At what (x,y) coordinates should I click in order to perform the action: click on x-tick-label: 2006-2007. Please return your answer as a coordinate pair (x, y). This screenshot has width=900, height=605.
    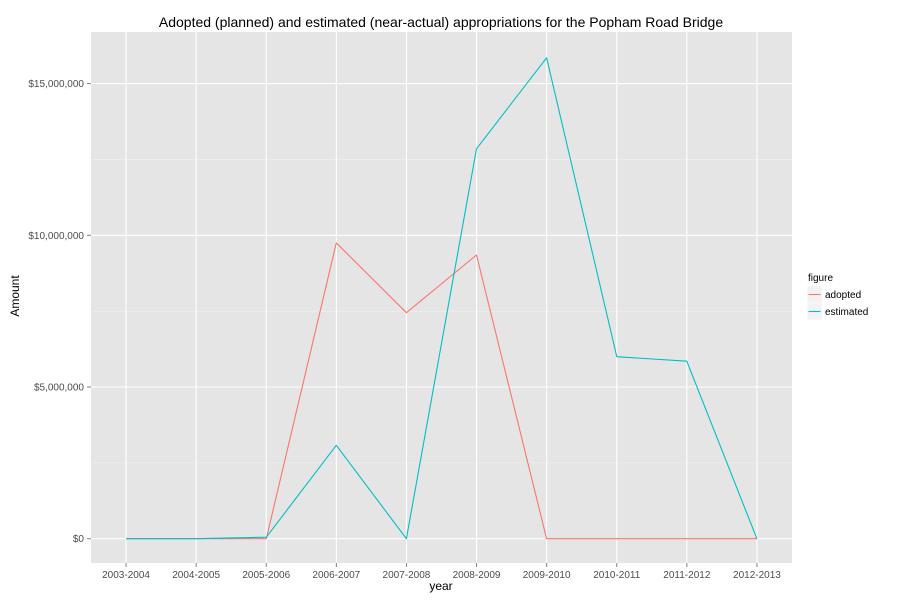
    Looking at the image, I should click on (336, 575).